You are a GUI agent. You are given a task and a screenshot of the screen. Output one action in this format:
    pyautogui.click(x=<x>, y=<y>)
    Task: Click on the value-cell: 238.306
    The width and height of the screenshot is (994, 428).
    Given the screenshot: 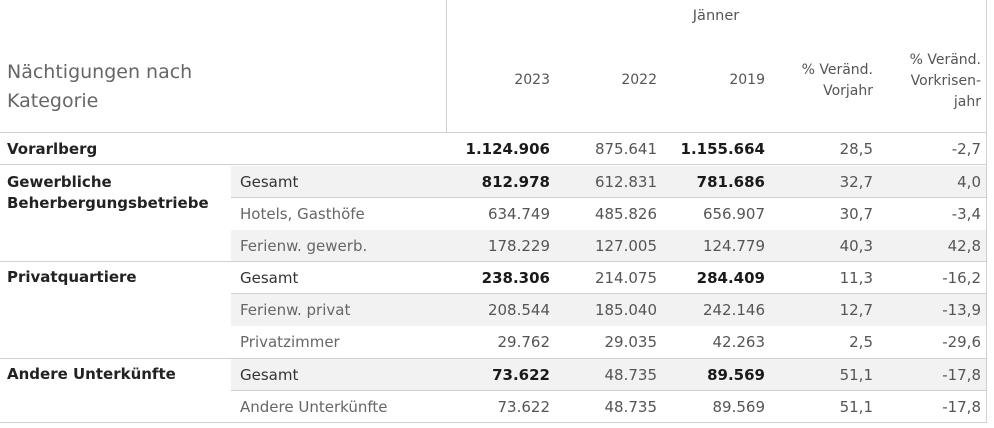 What is the action you would take?
    pyautogui.click(x=515, y=278)
    